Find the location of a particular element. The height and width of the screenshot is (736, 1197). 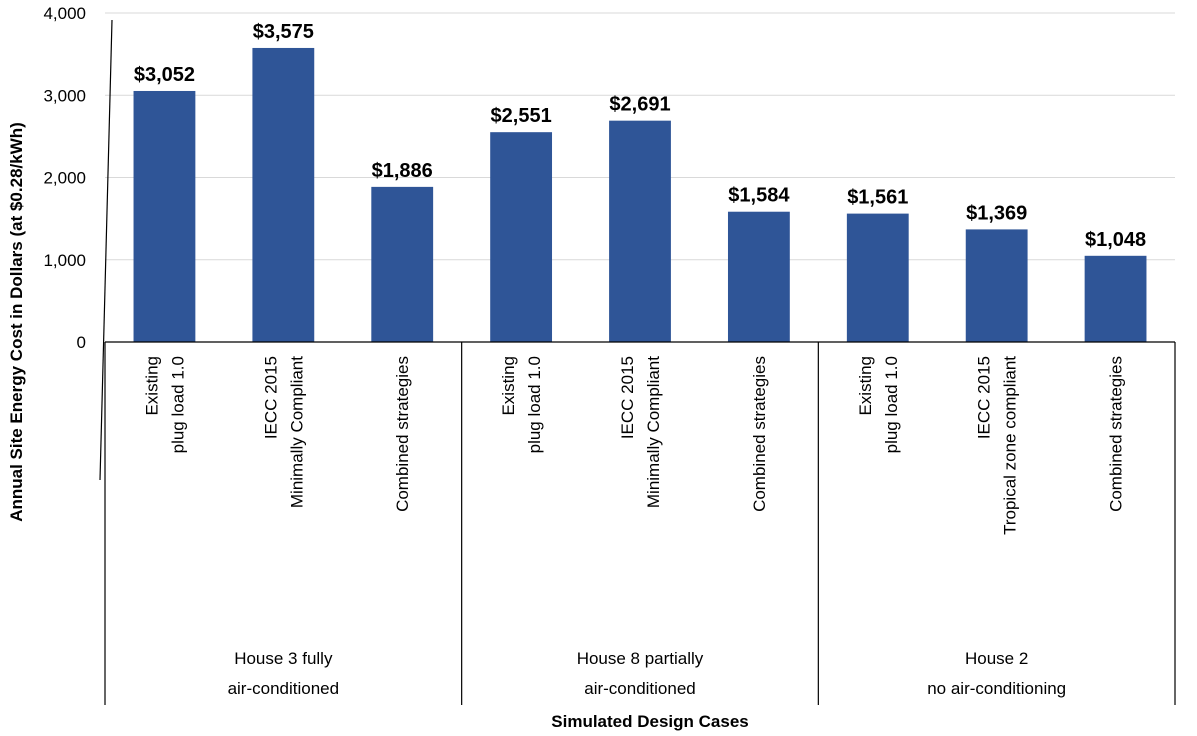

y-tick-label: 0 is located at coordinates (81, 342).